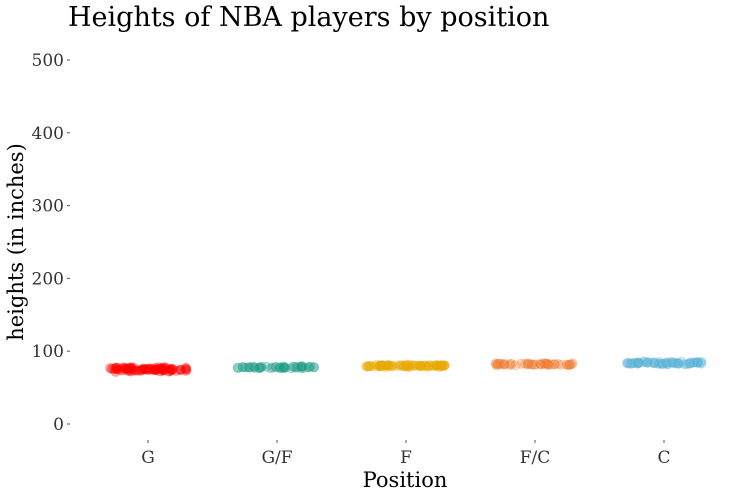 This screenshot has height=499, width=749. Describe the element at coordinates (663, 458) in the screenshot. I see `x-tick-label: C` at that location.